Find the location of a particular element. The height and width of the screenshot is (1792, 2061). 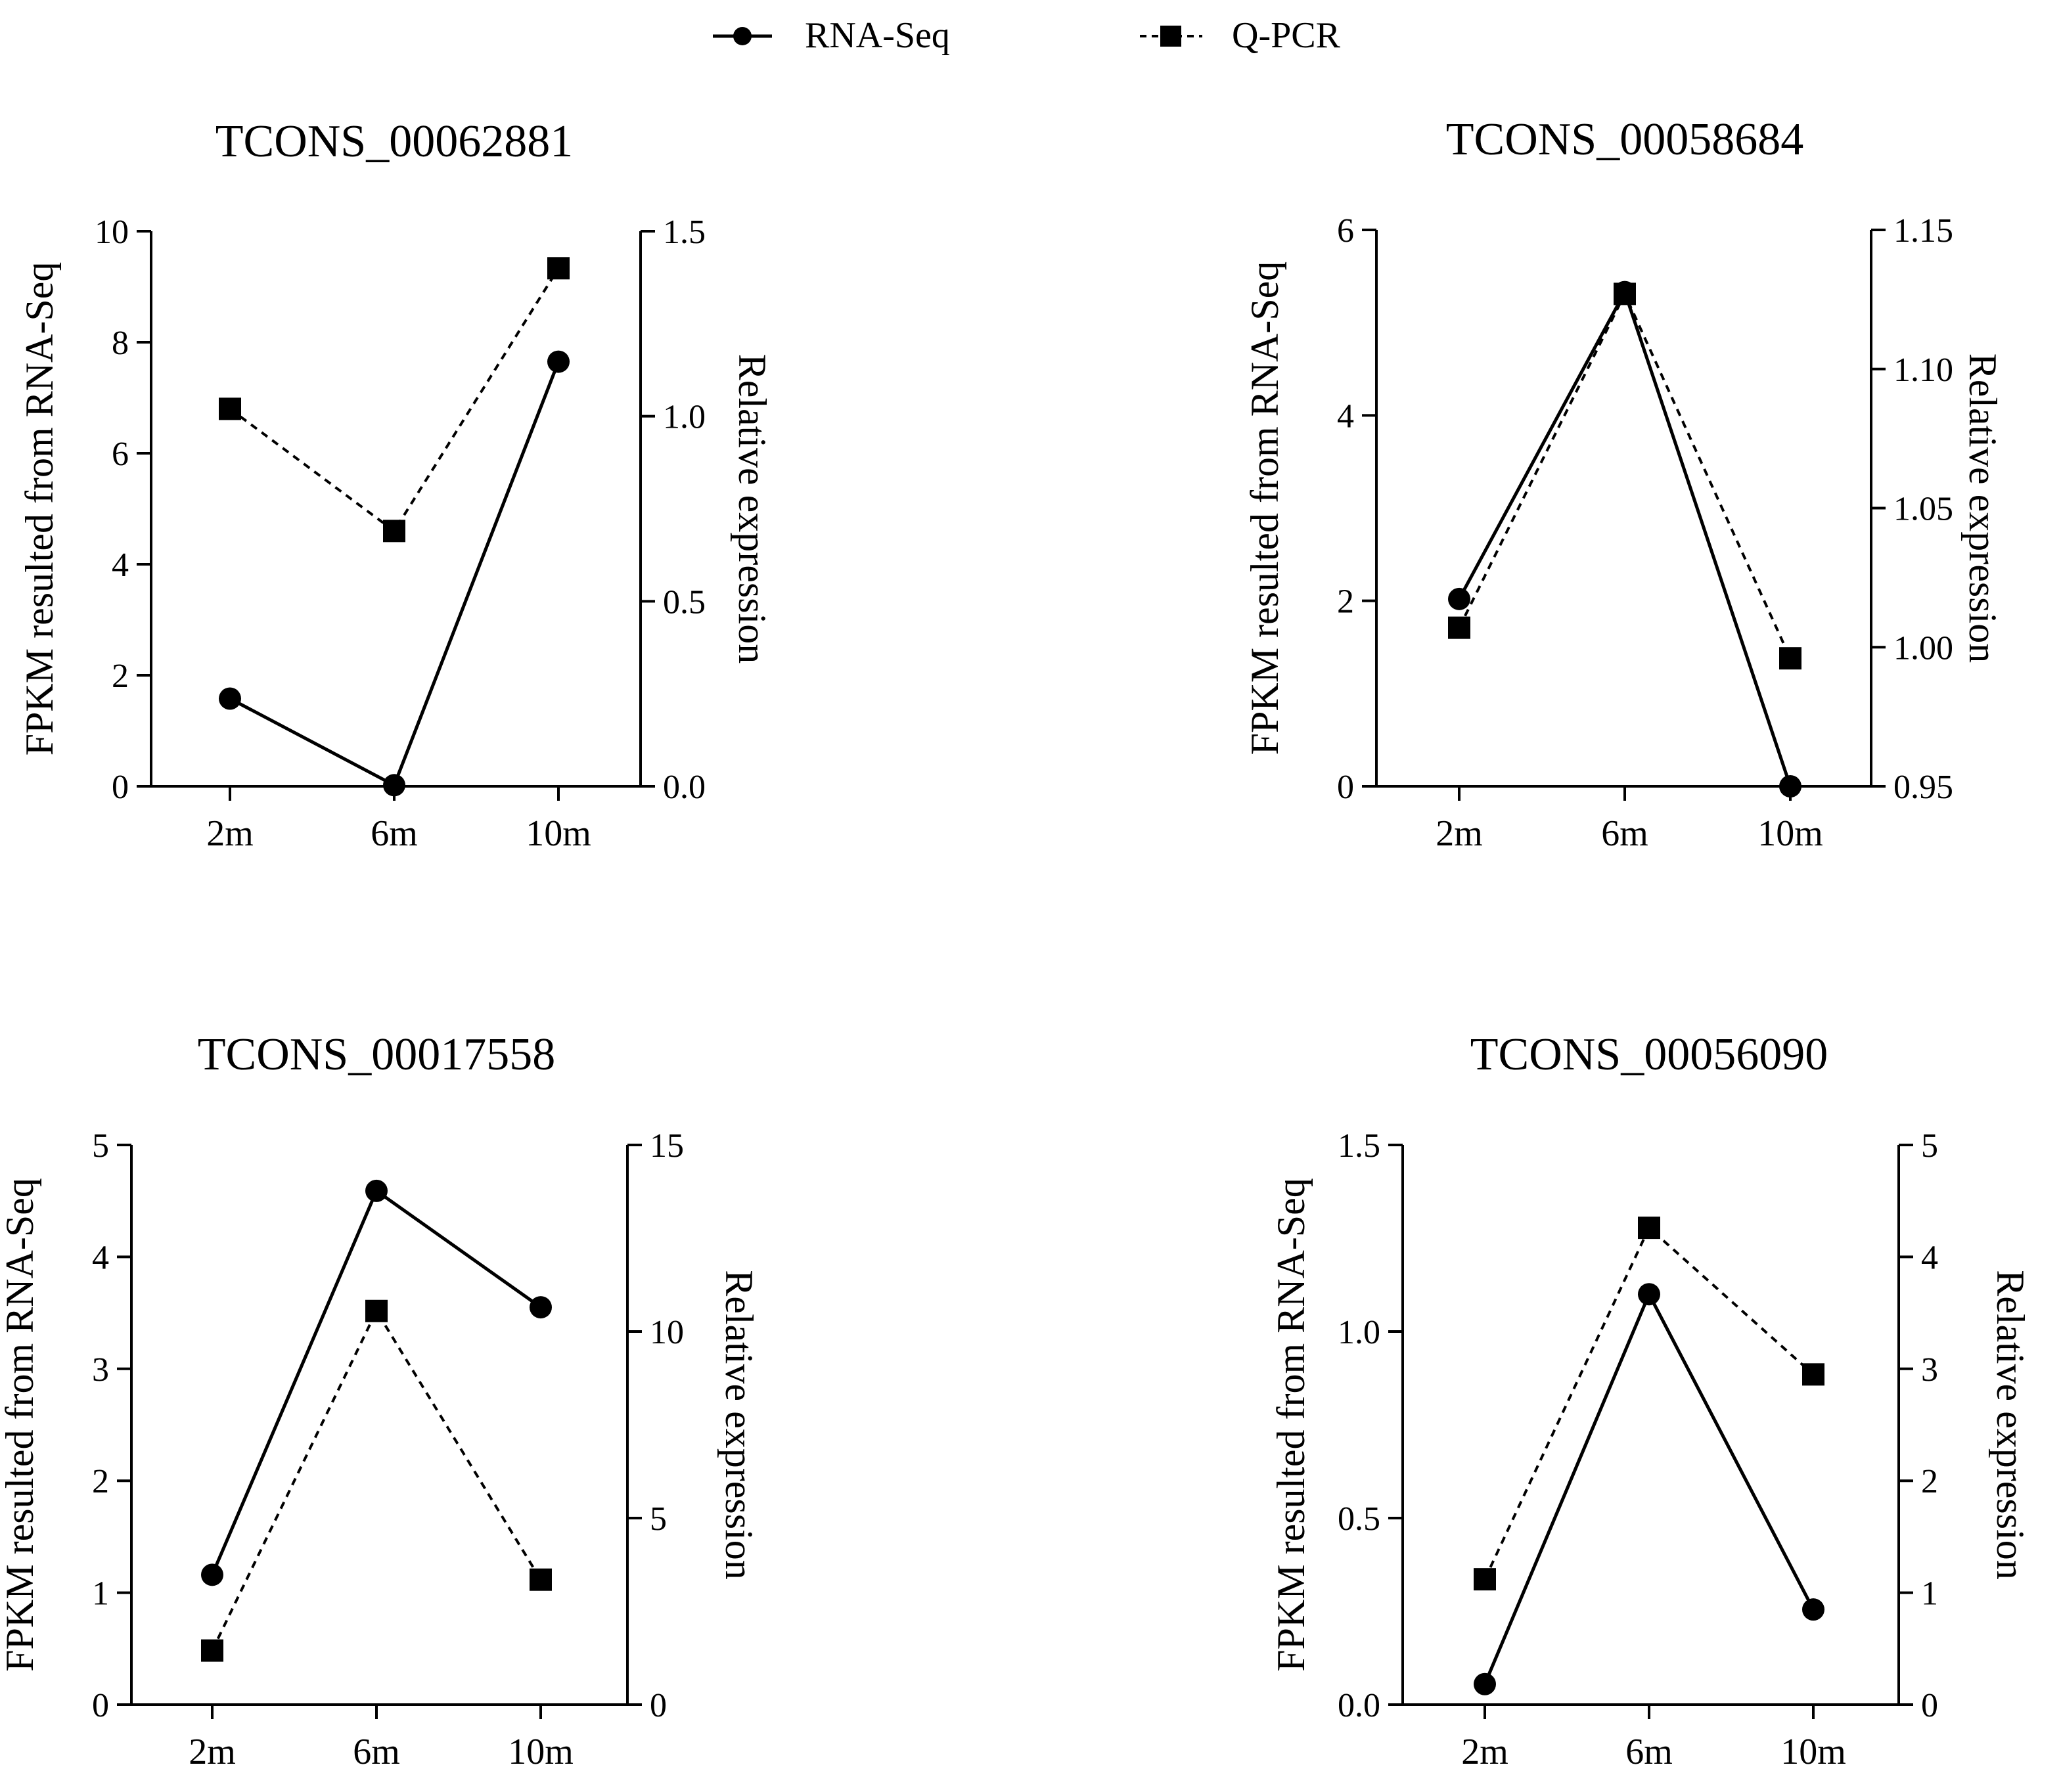

panel-2-rnaseq-line is located at coordinates (1624, 537).